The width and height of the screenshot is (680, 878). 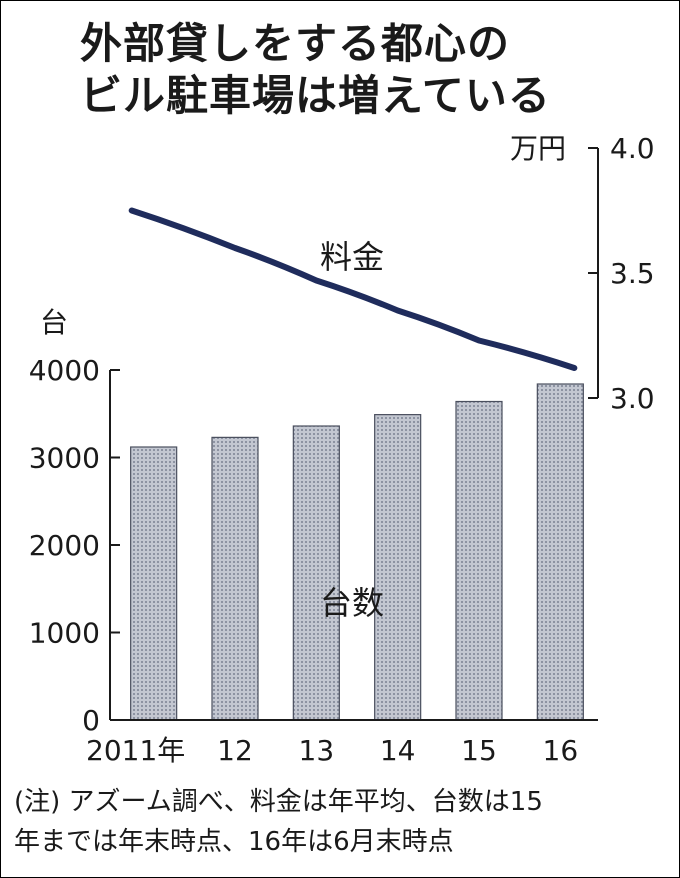 I want to click on line-series, so click(x=353, y=289).